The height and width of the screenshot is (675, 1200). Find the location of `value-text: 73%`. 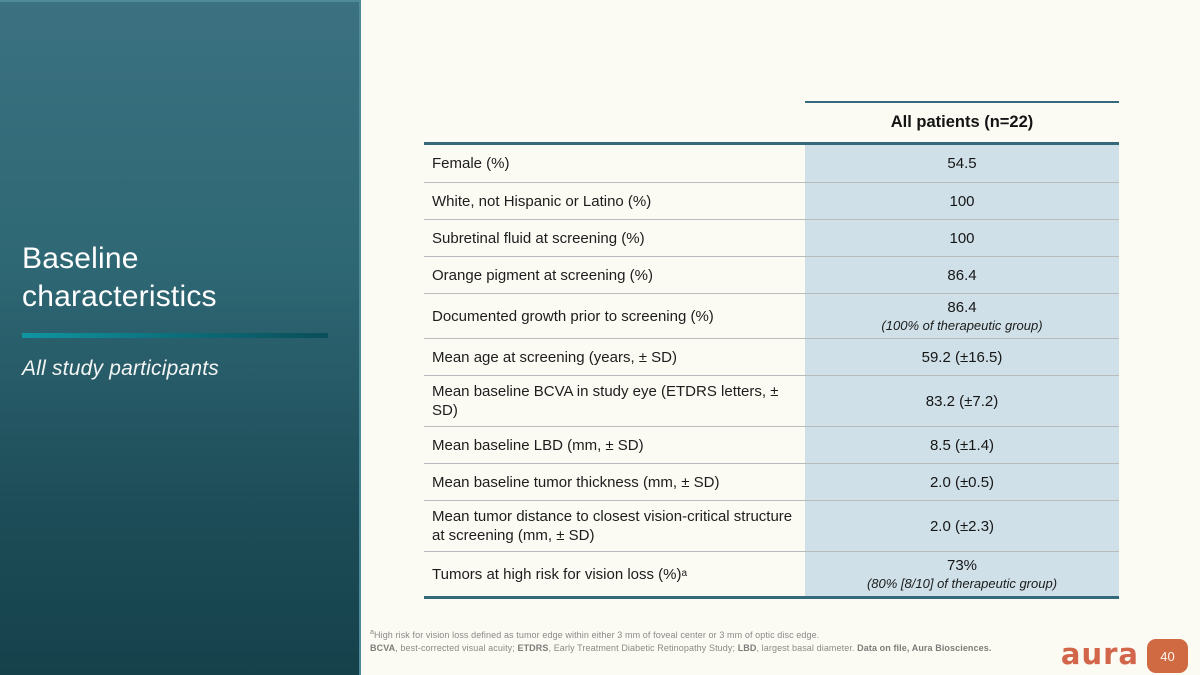

value-text: 73% is located at coordinates (962, 565).